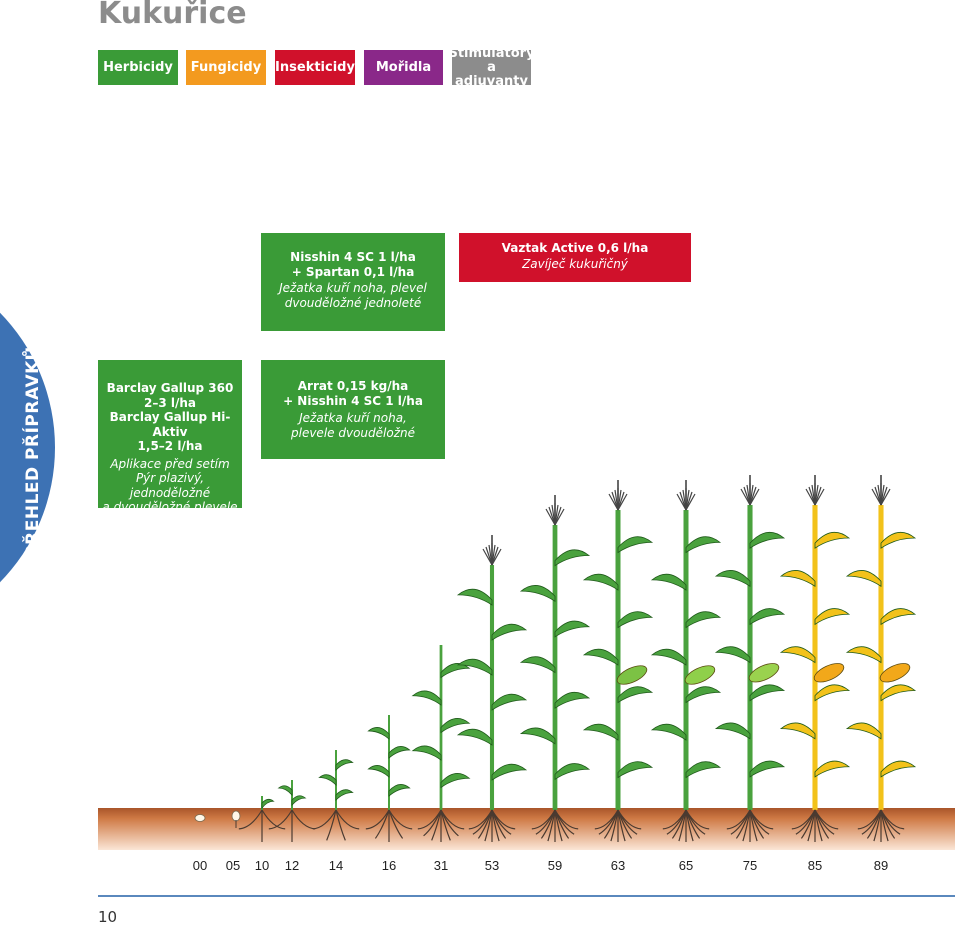 Image resolution: width=960 pixels, height=926 pixels. I want to click on stage-label-53: 53, so click(492, 865).